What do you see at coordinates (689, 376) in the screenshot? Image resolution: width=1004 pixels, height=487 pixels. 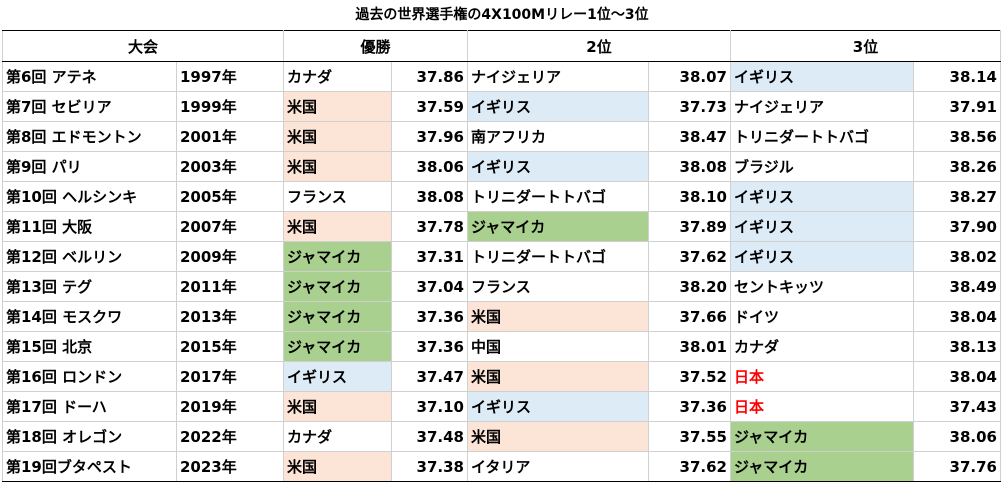 I see `second-place-time: 37.52` at bounding box center [689, 376].